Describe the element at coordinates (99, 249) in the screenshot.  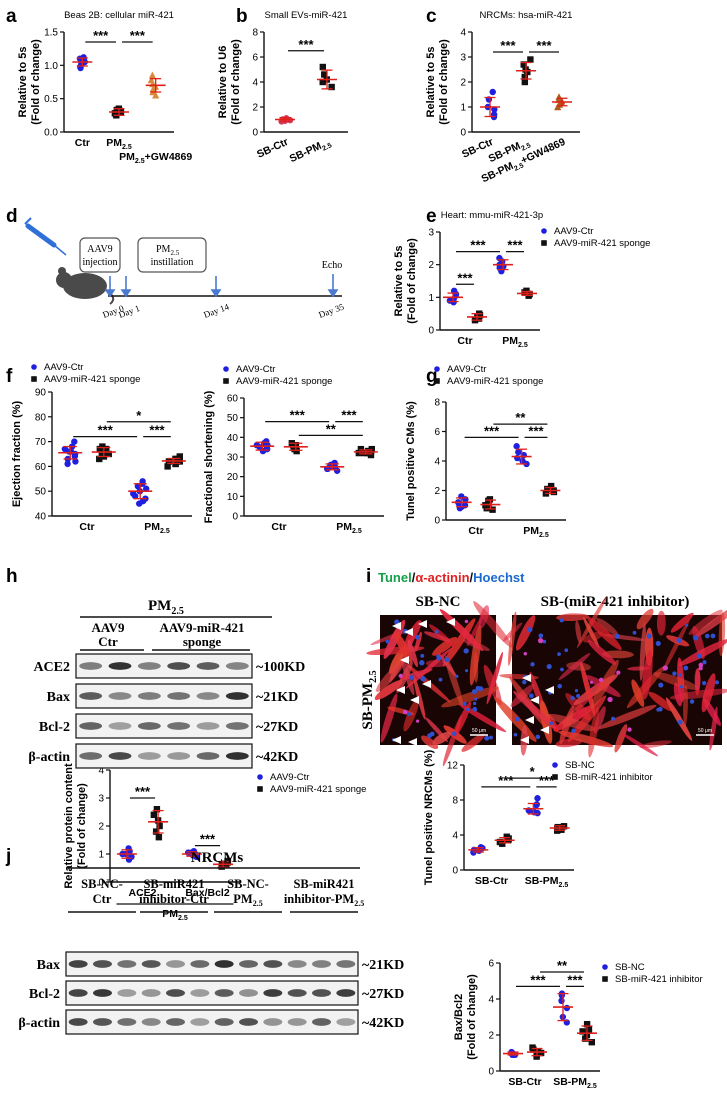
I see `timeline-box-aav9-line1: AAV9` at that location.